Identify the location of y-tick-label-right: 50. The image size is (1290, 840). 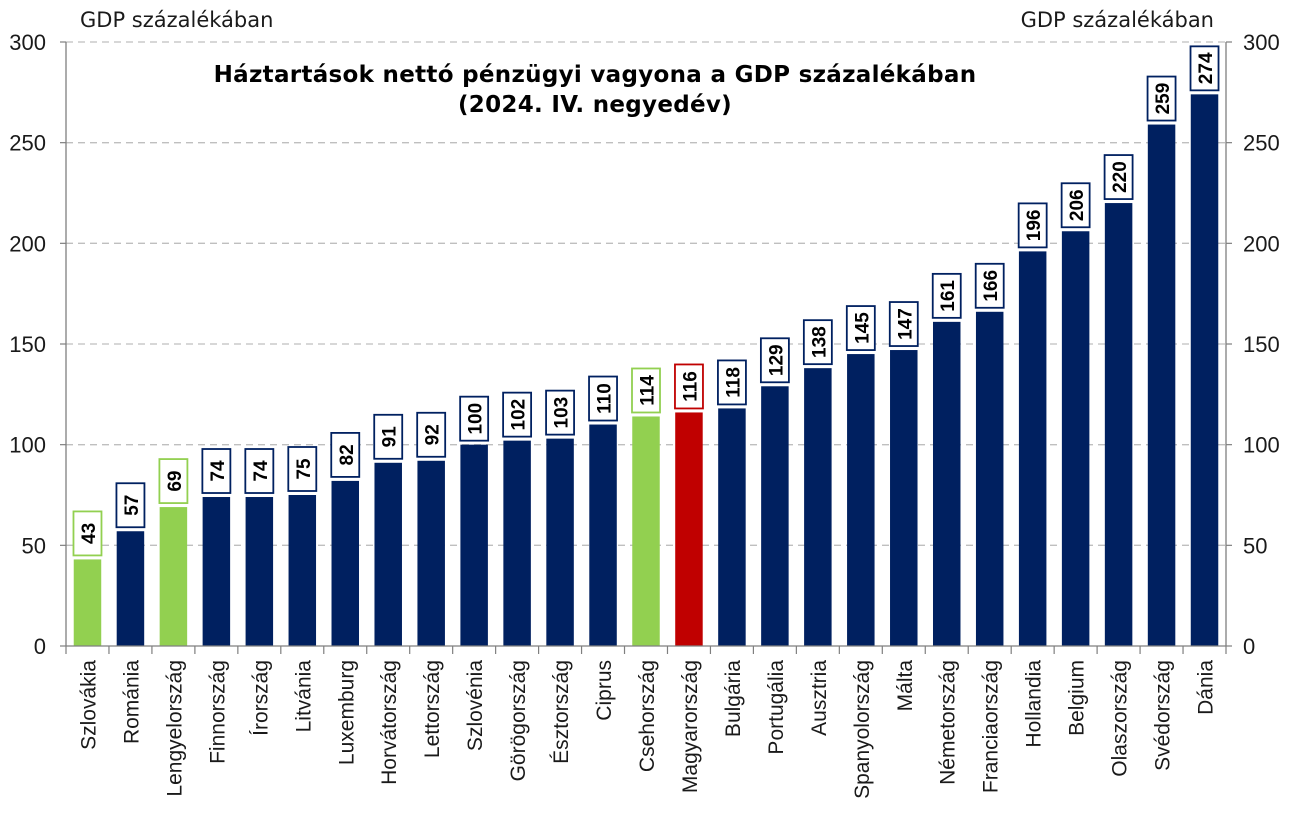
(1255, 545).